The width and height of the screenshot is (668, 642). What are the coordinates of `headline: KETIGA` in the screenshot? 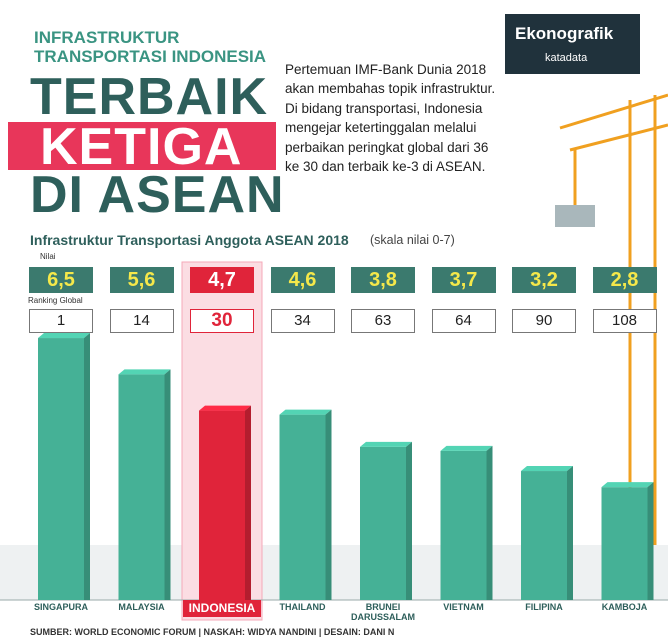 It's located at (141, 147).